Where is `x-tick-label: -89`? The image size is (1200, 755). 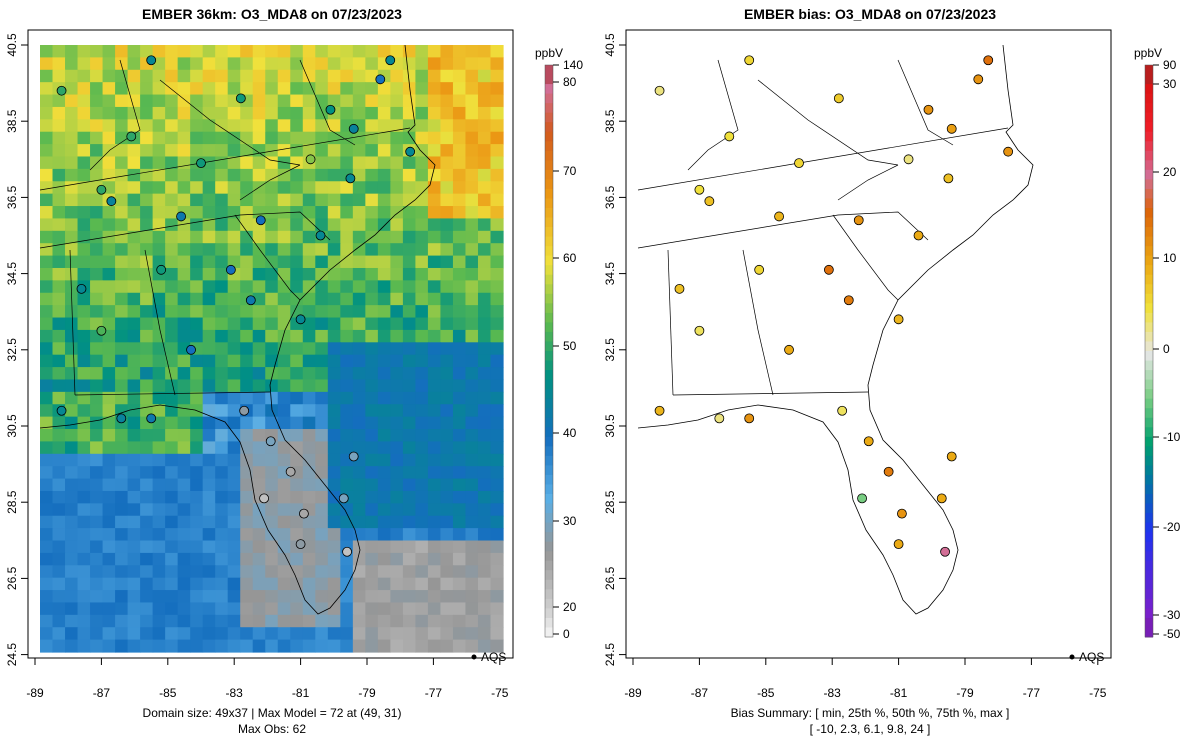
x-tick-label: -89 is located at coordinates (633, 693).